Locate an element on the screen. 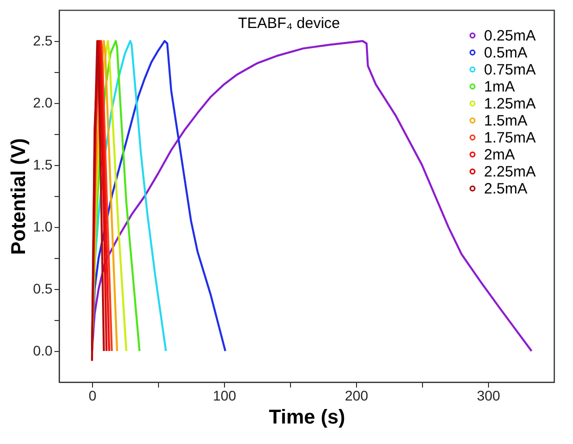  y-tick-label: 1.5 is located at coordinates (43, 164).